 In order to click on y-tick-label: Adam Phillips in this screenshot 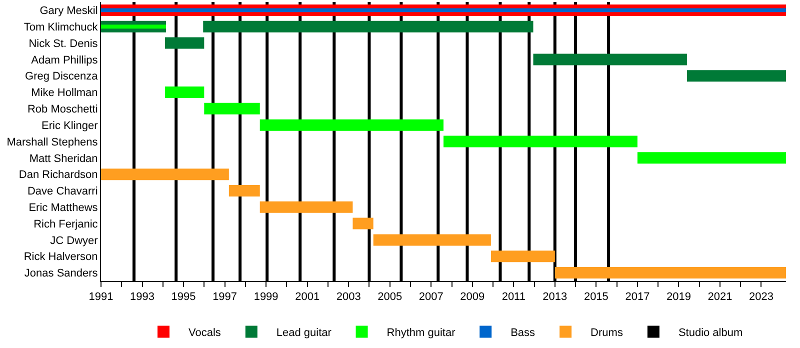, I will do `click(64, 60)`.